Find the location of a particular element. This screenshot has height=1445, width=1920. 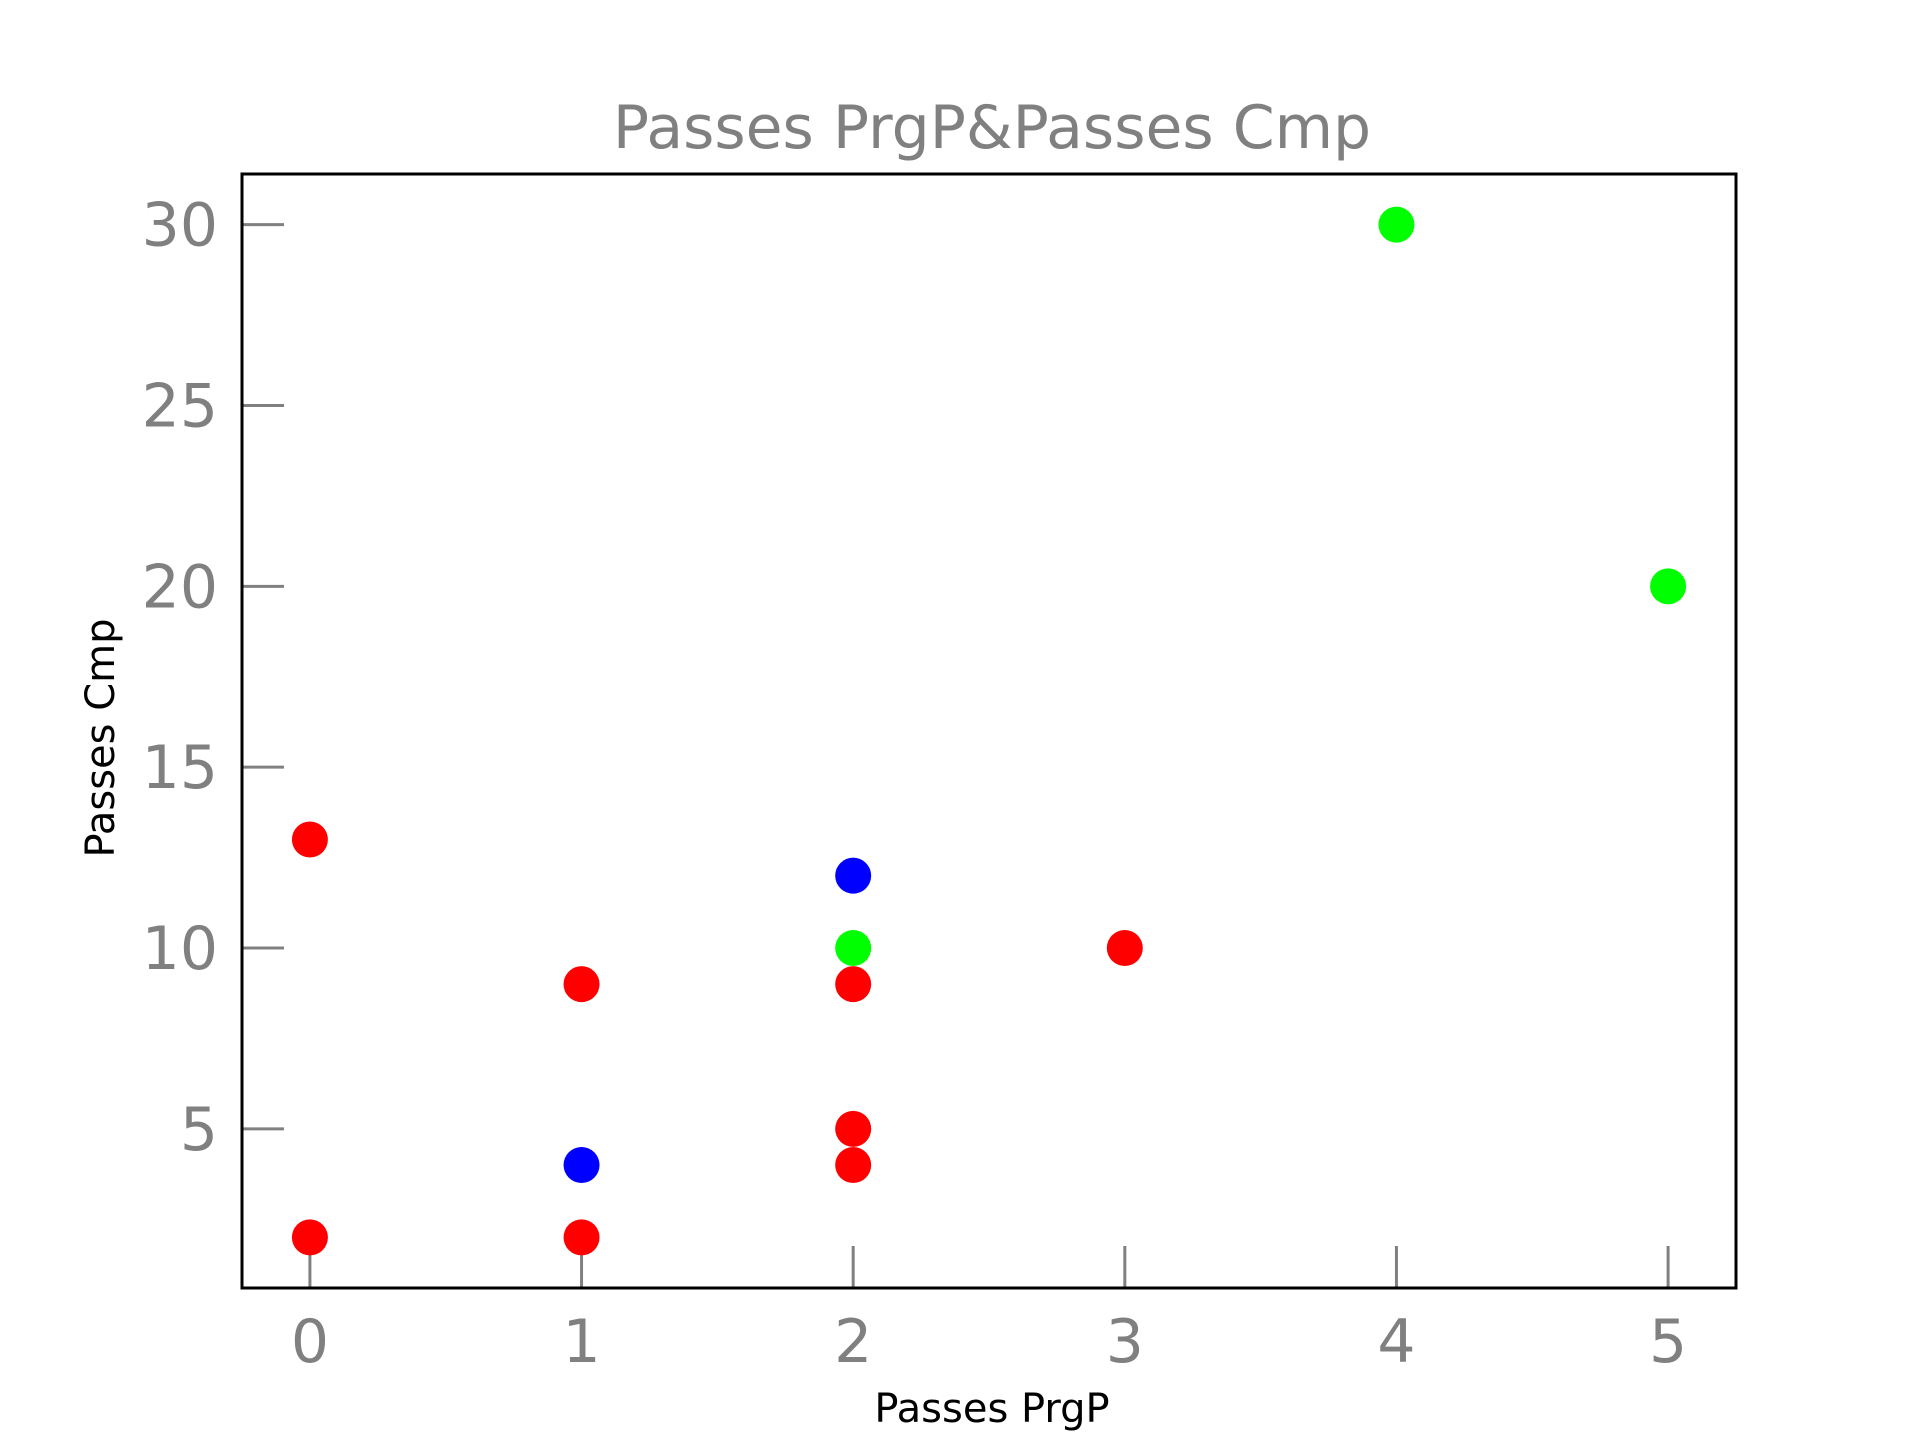

y-tick-label-5: 5 is located at coordinates (199, 1130).